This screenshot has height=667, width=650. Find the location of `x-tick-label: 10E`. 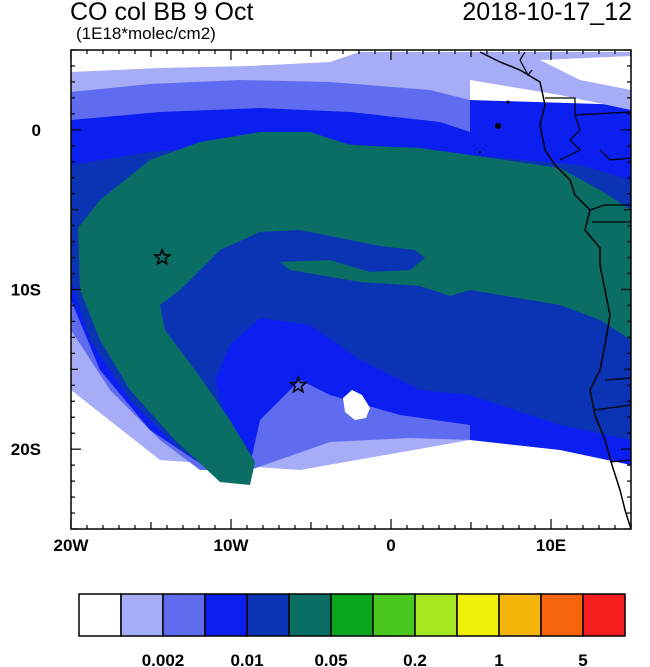

x-tick-label: 10E is located at coordinates (551, 545).